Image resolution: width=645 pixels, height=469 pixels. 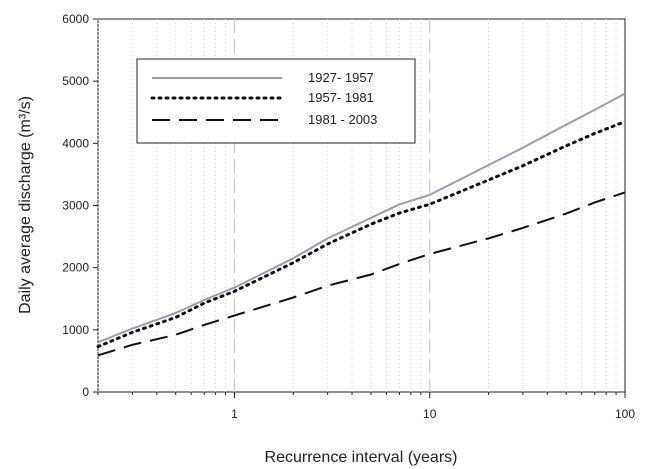 I want to click on legend-box, so click(x=276, y=101).